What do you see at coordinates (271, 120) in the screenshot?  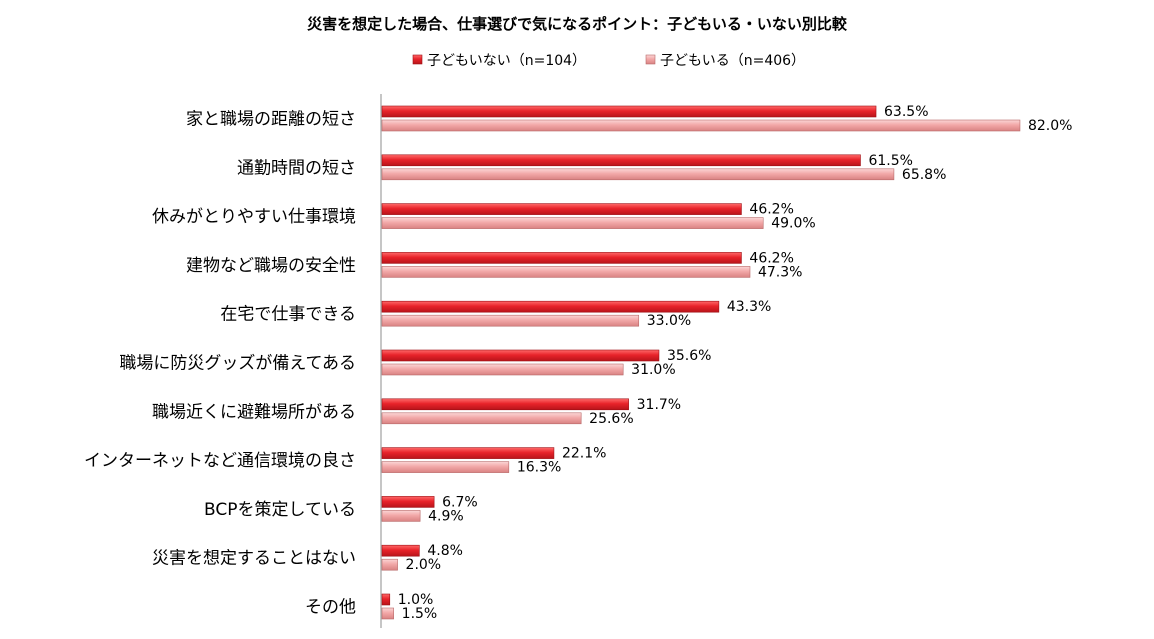 I see `category-label: 家と職場の距離の短さ` at bounding box center [271, 120].